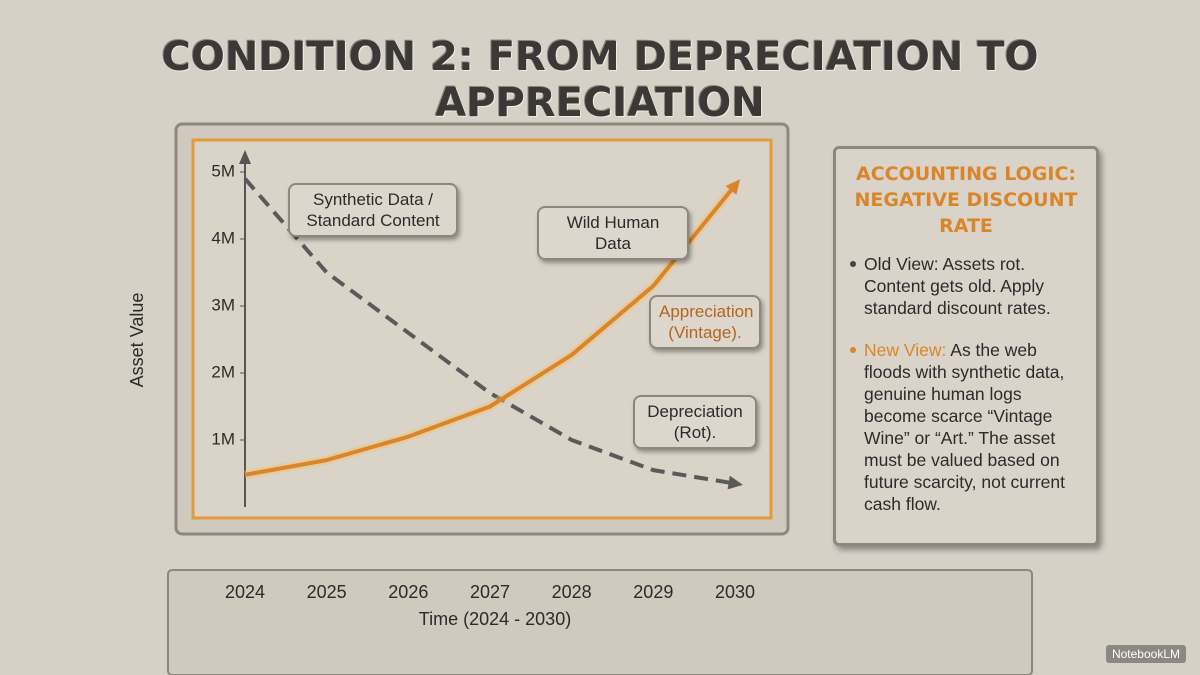 This screenshot has height=675, width=1200. Describe the element at coordinates (495, 619) in the screenshot. I see `x-axis-label: Time (2024 - 2030)` at that location.